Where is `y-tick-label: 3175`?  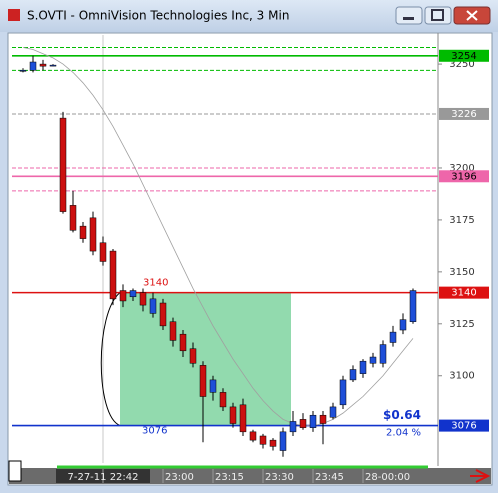 y-tick-label: 3175 is located at coordinates (461, 220).